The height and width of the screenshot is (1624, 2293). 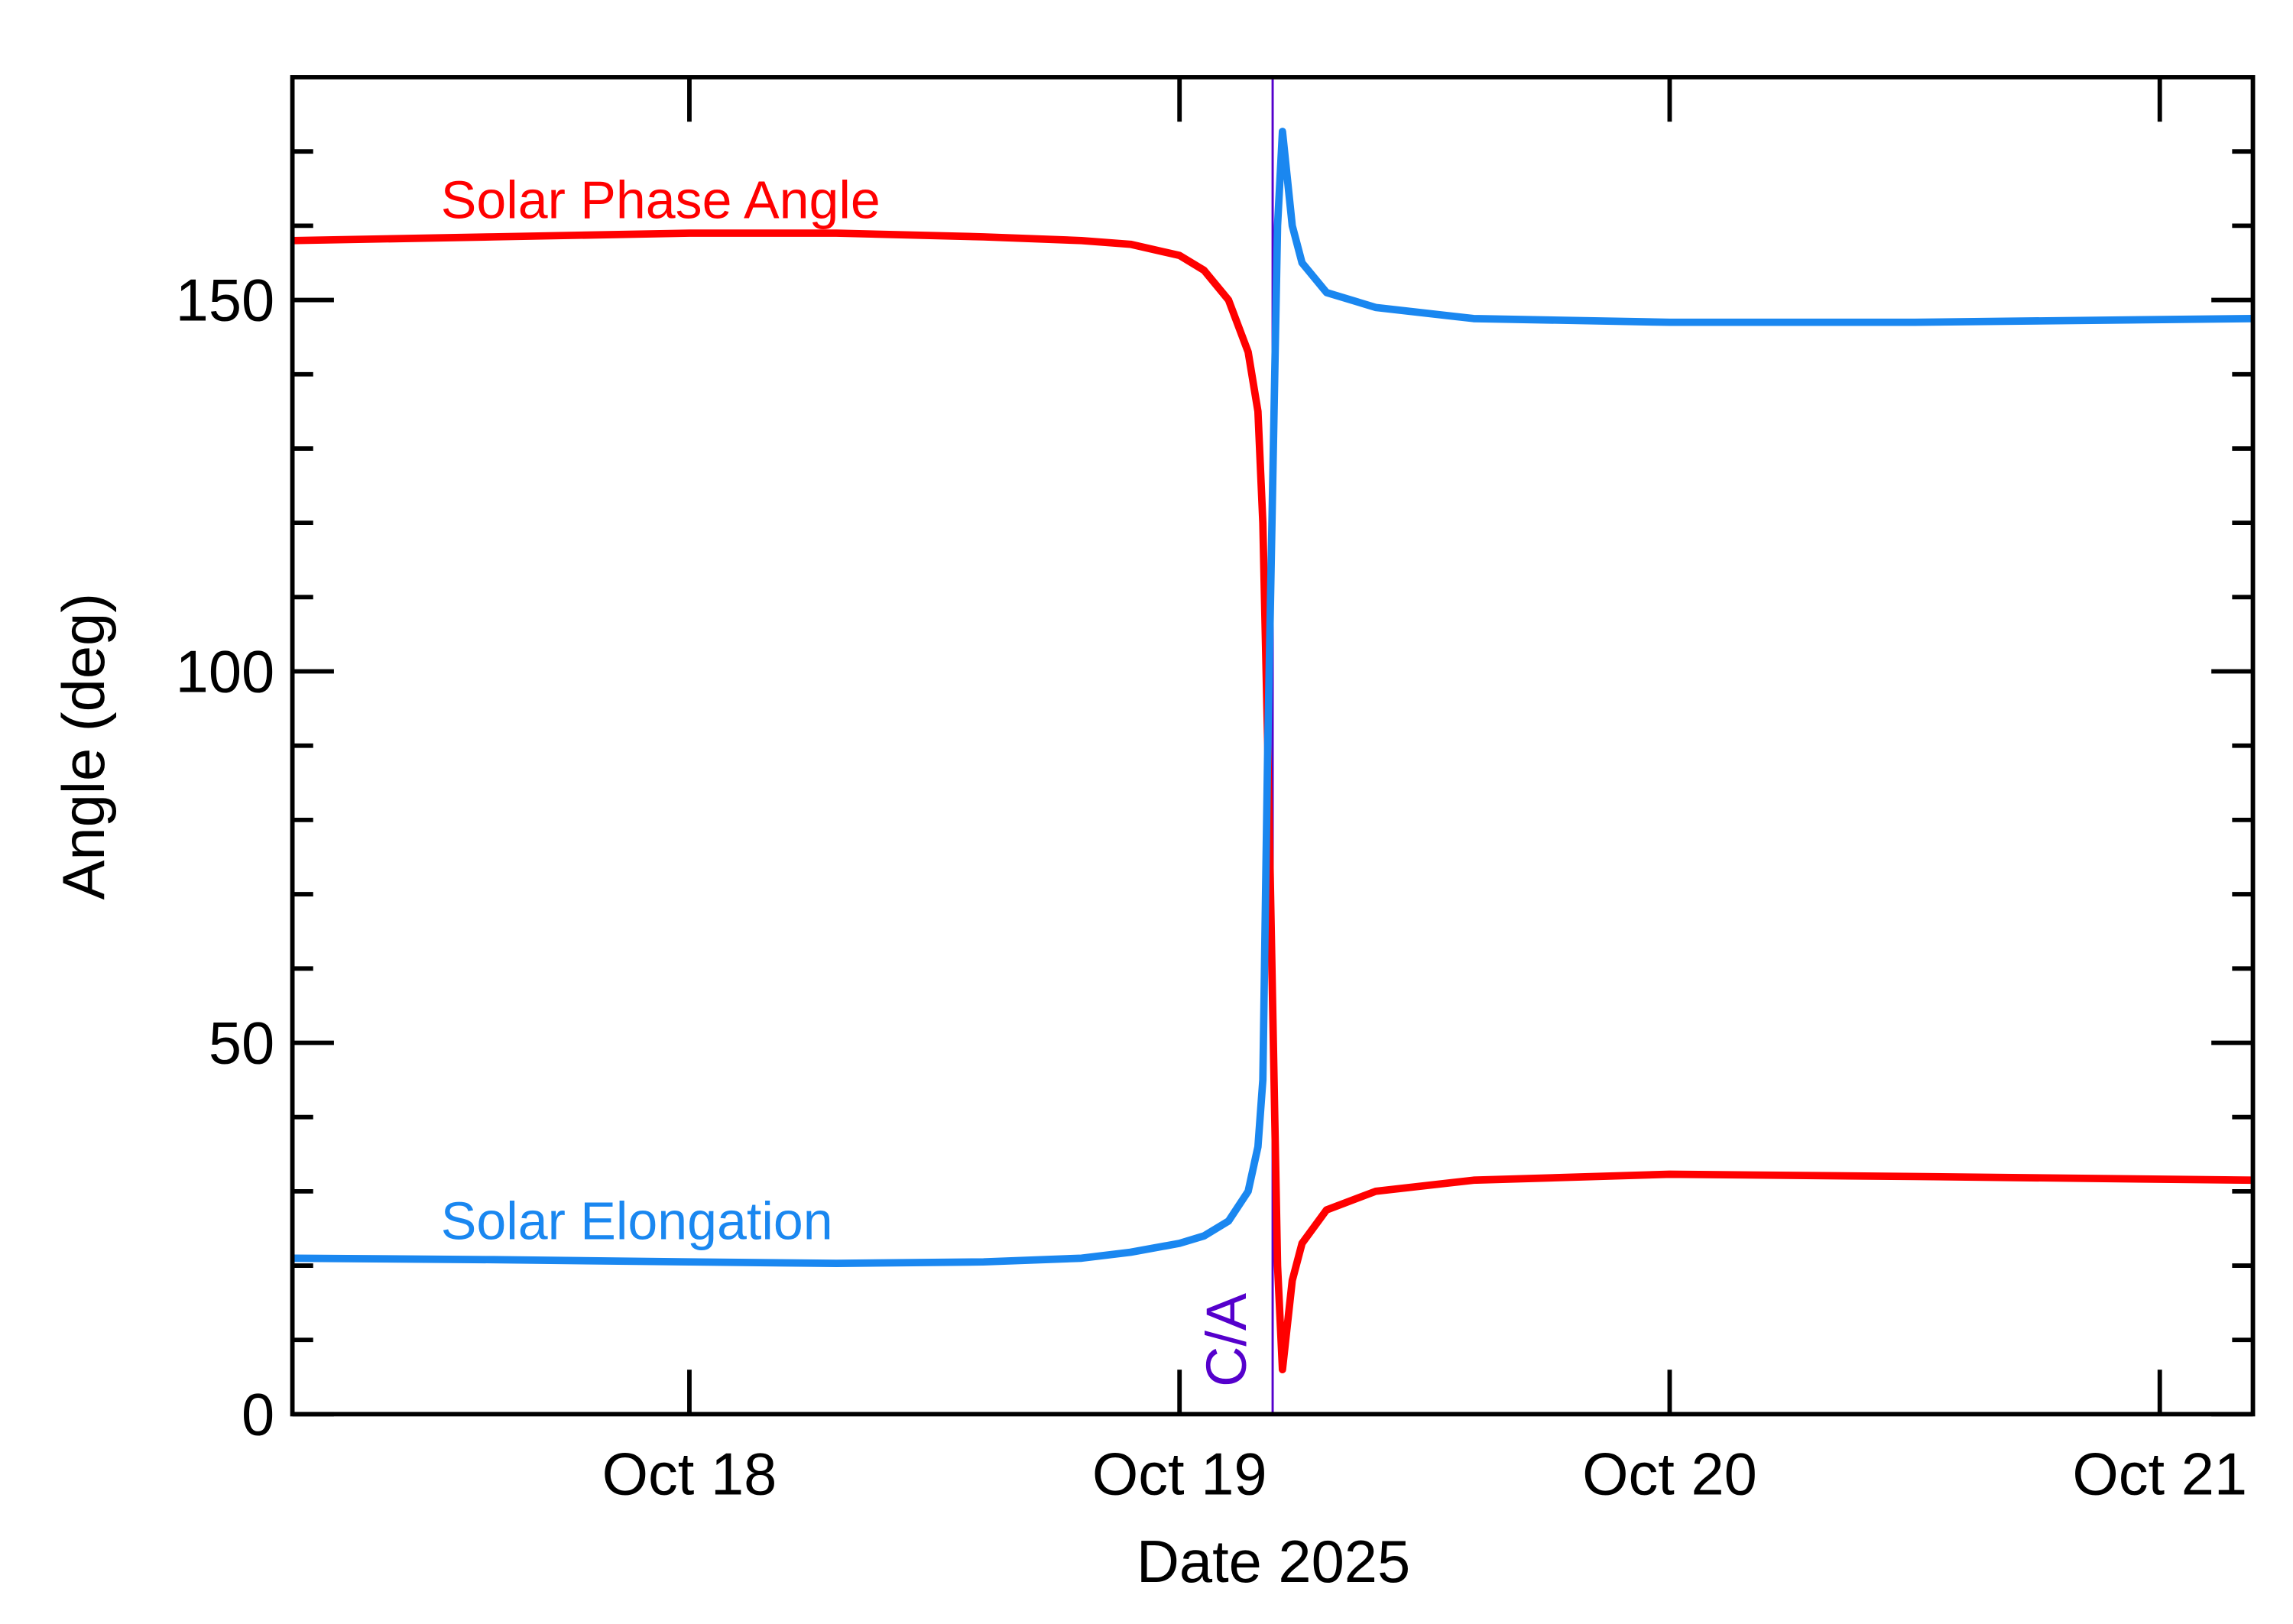 I want to click on x-tick-label: Oct 18, so click(x=689, y=1474).